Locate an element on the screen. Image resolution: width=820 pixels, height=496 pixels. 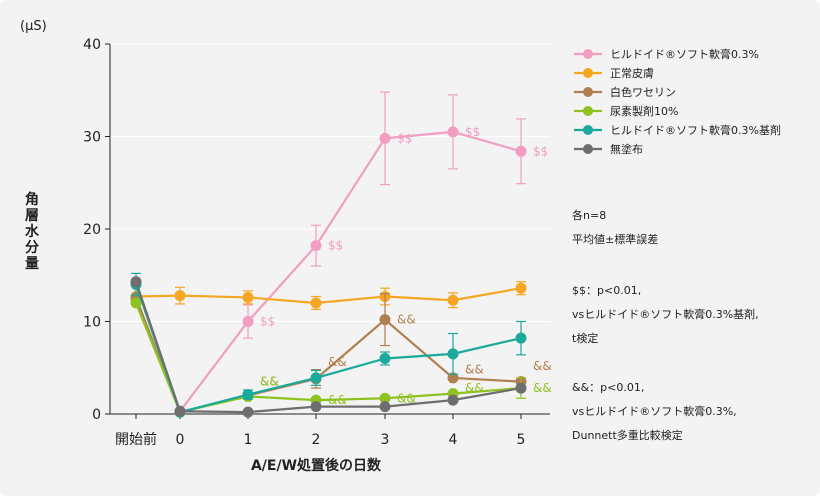
x-tick-label: 4 is located at coordinates (453, 440).